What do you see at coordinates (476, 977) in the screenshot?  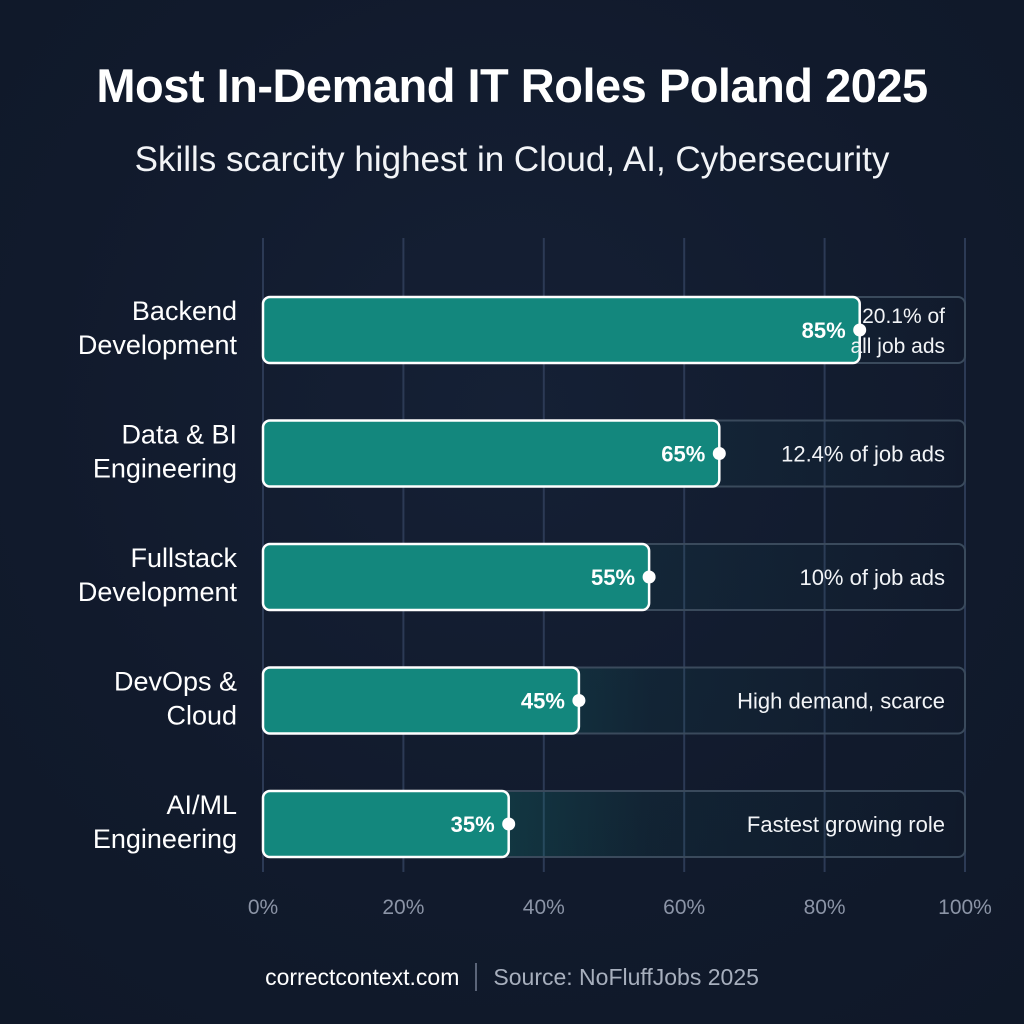 I see `footer-divider` at bounding box center [476, 977].